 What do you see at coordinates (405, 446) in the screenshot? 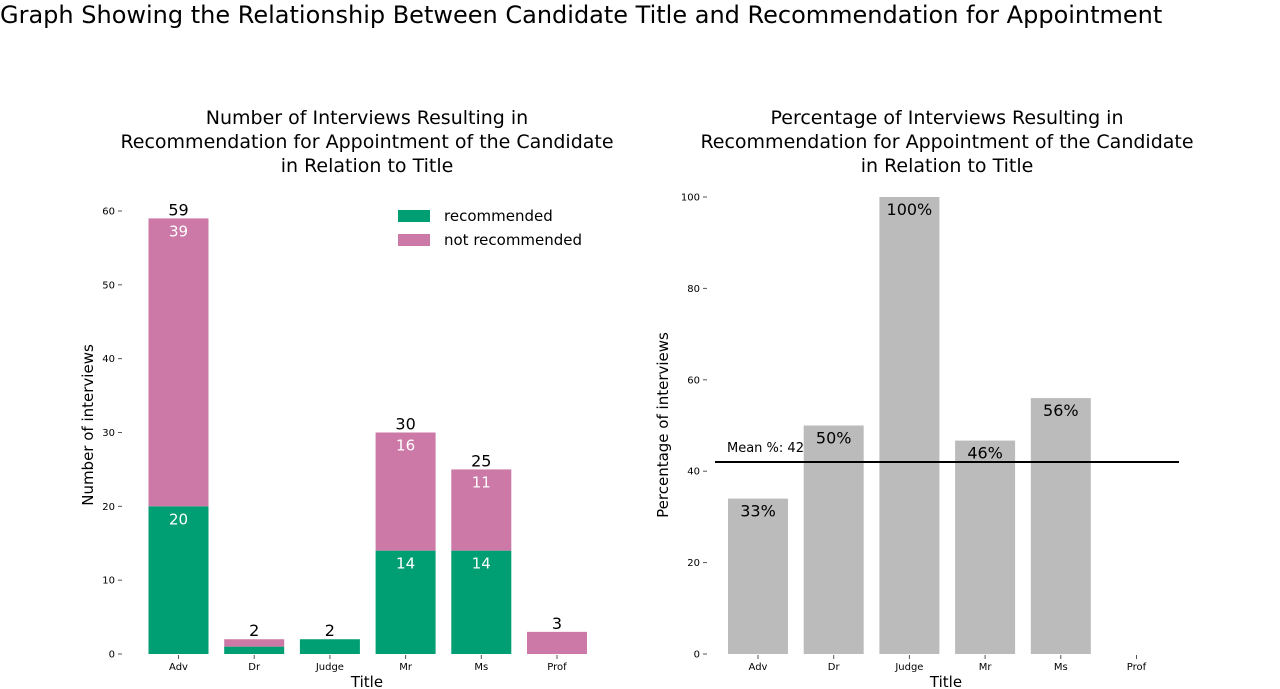
I see `bar-label-not-recommended: 16` at bounding box center [405, 446].